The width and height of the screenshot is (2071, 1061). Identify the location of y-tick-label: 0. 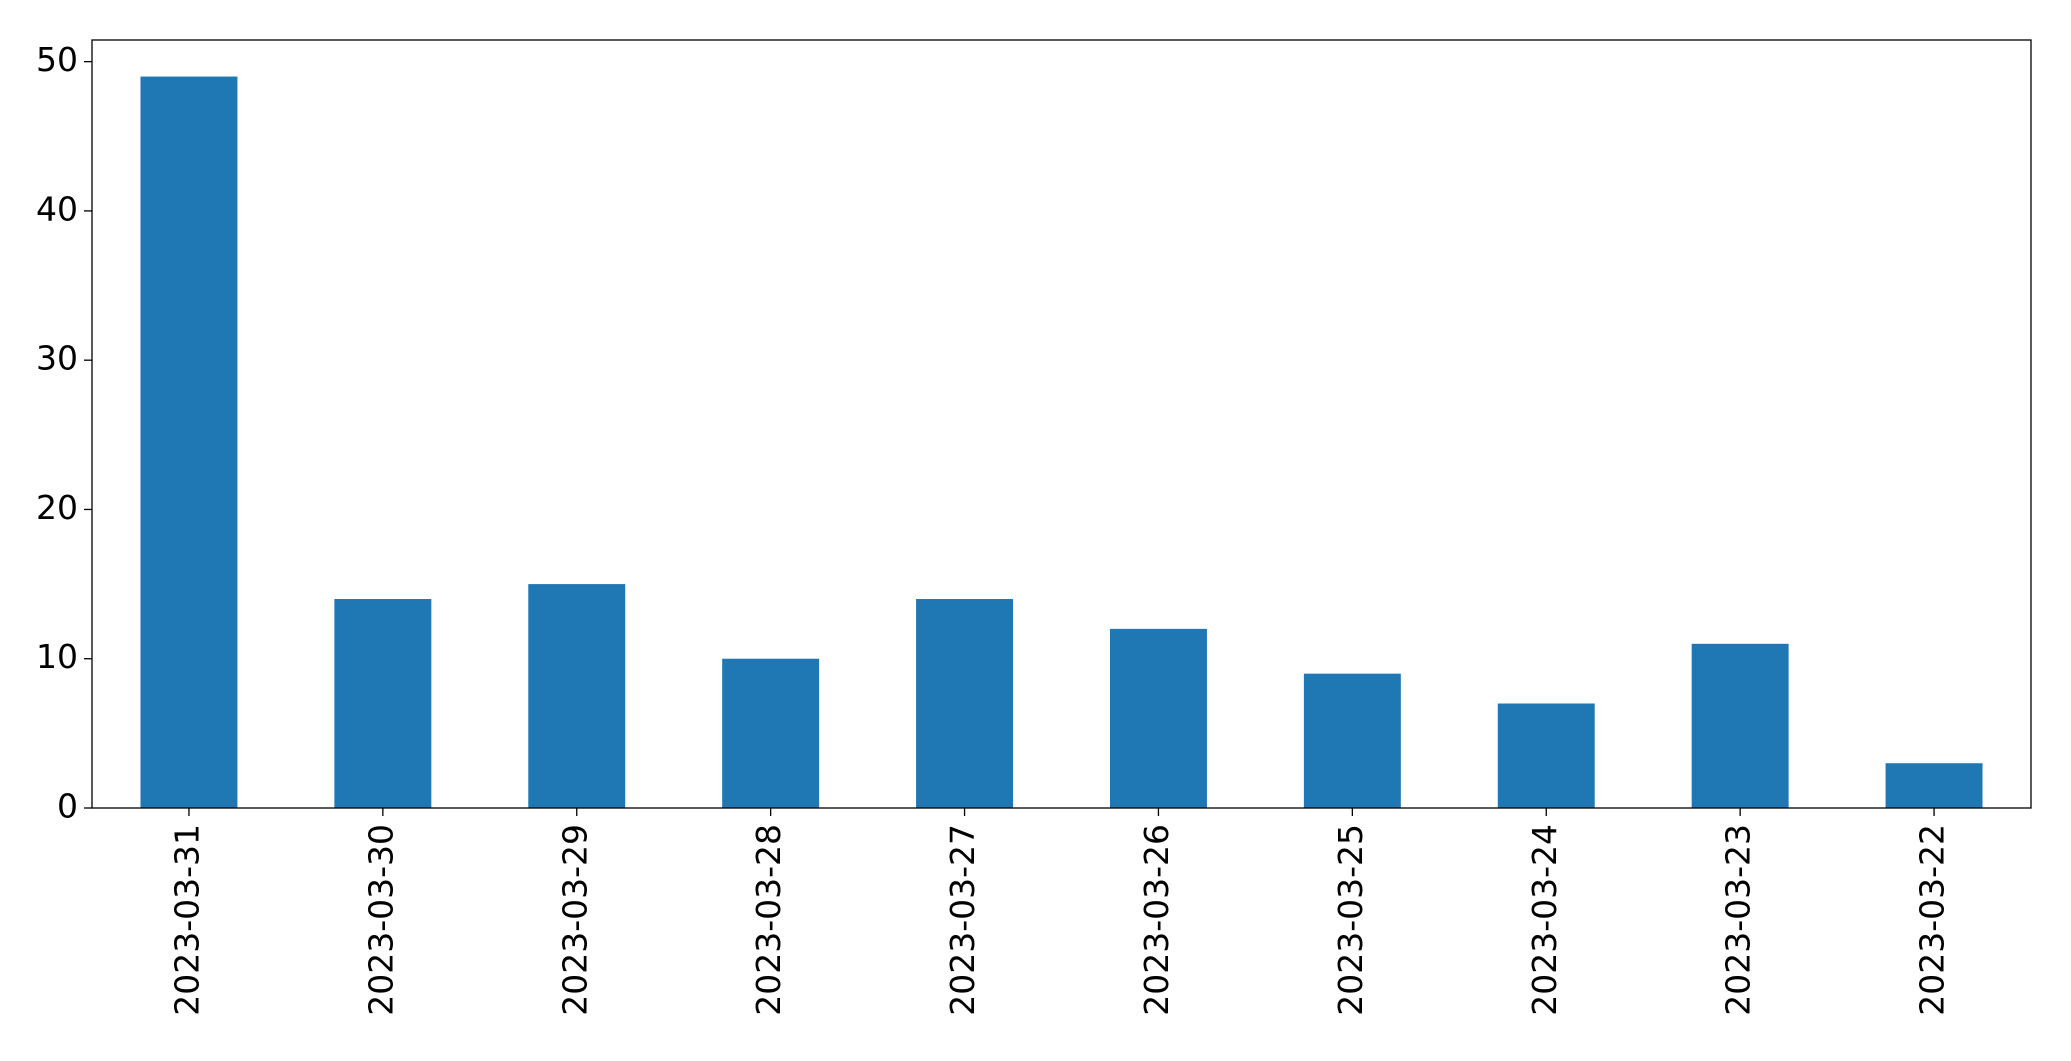
(67, 806).